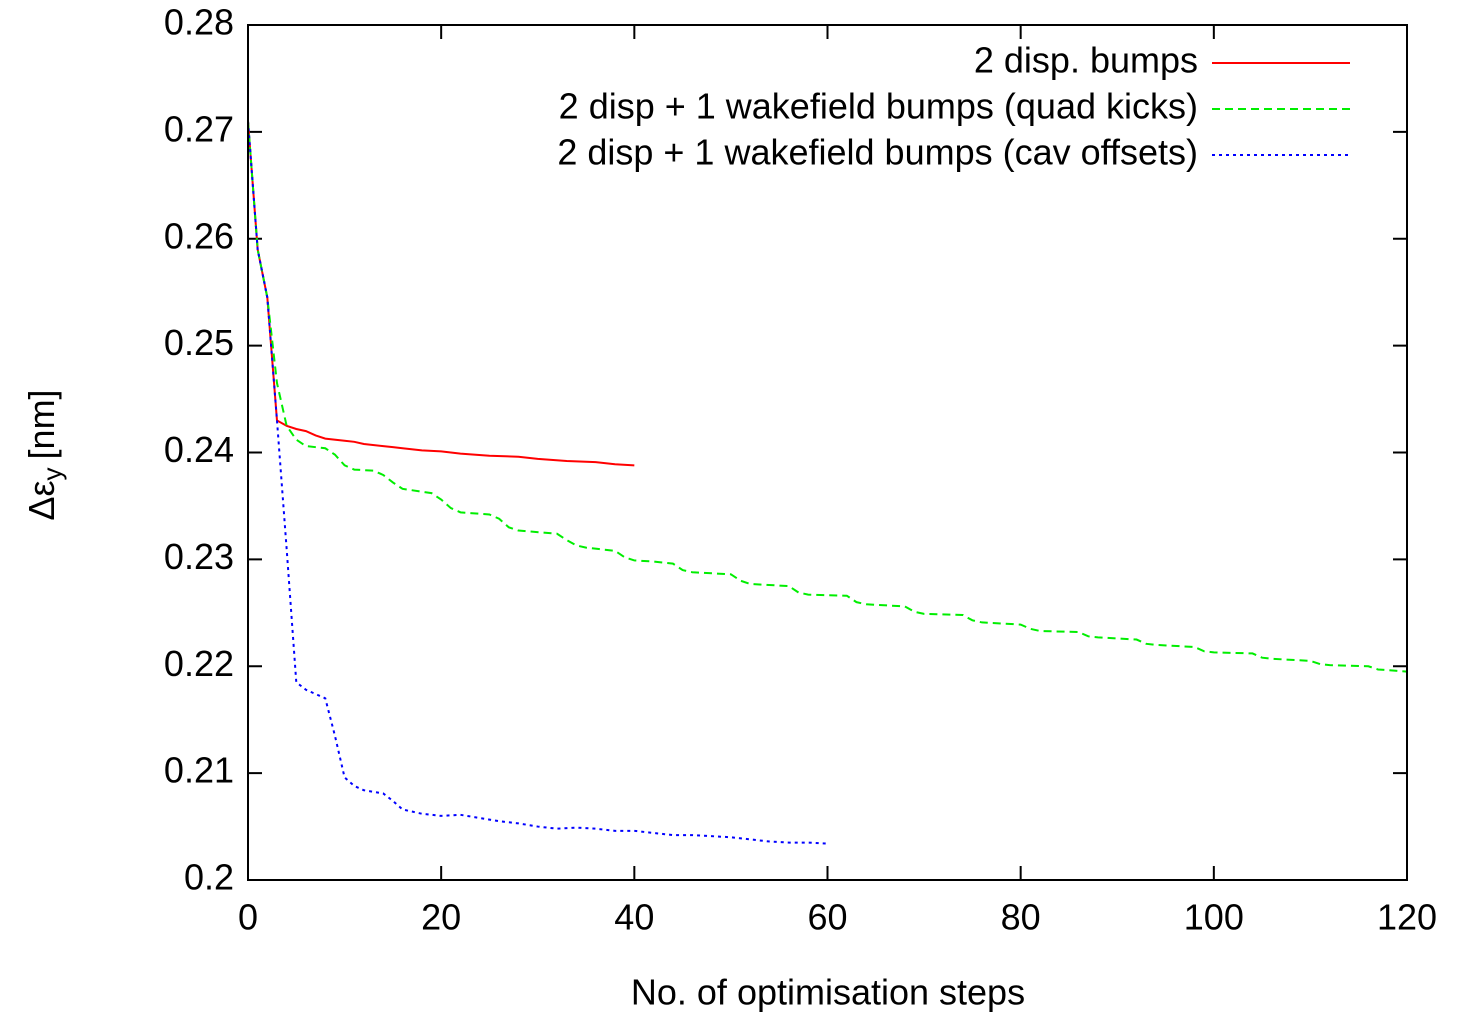  I want to click on y-label-unit: [nm], so click(41, 424).